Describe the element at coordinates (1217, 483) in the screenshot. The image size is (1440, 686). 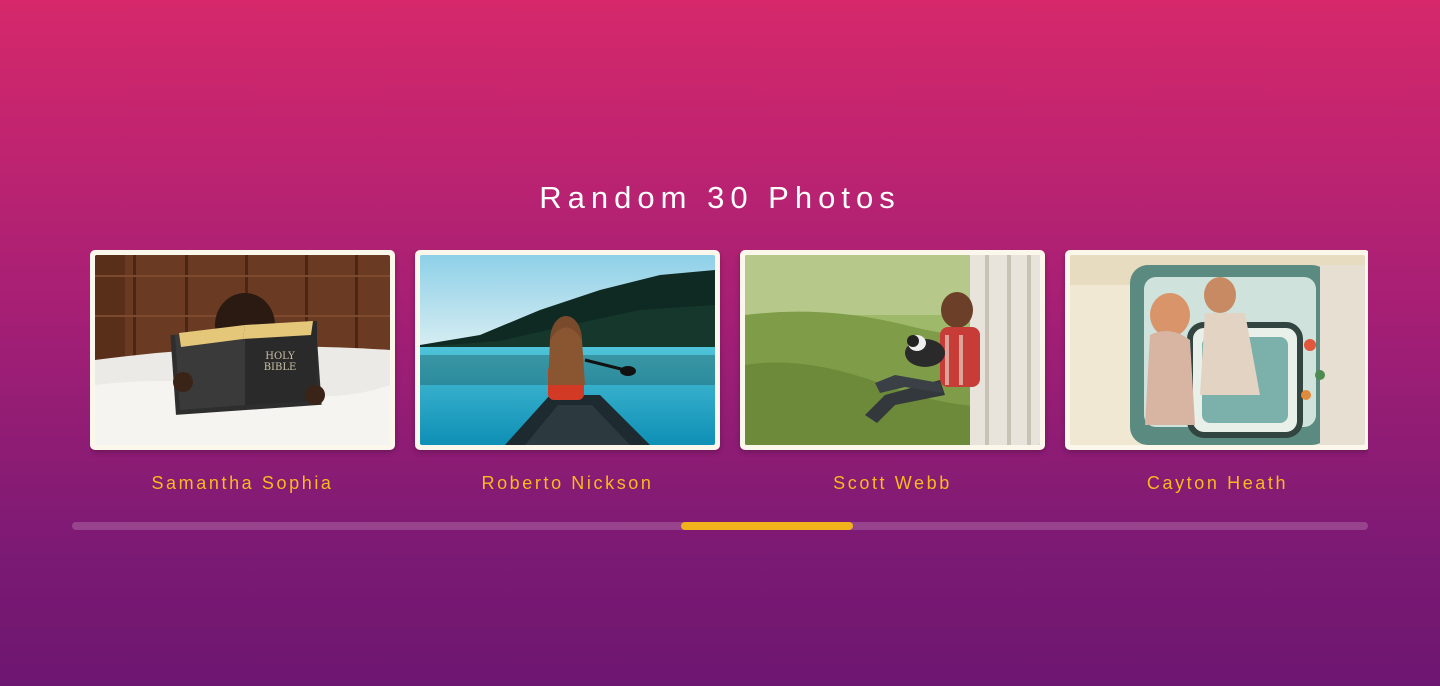
I see `photo-author-name: Cayton Heath` at that location.